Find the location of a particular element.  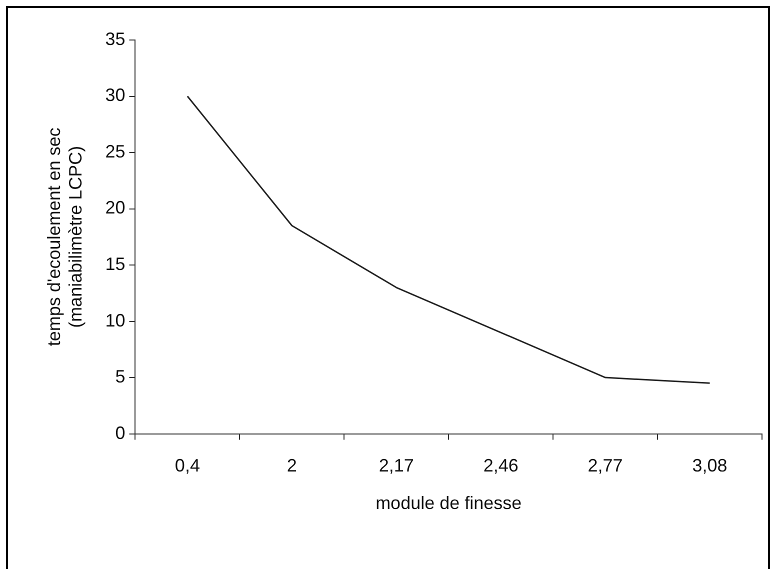

x-tick-label: 2 is located at coordinates (291, 466).